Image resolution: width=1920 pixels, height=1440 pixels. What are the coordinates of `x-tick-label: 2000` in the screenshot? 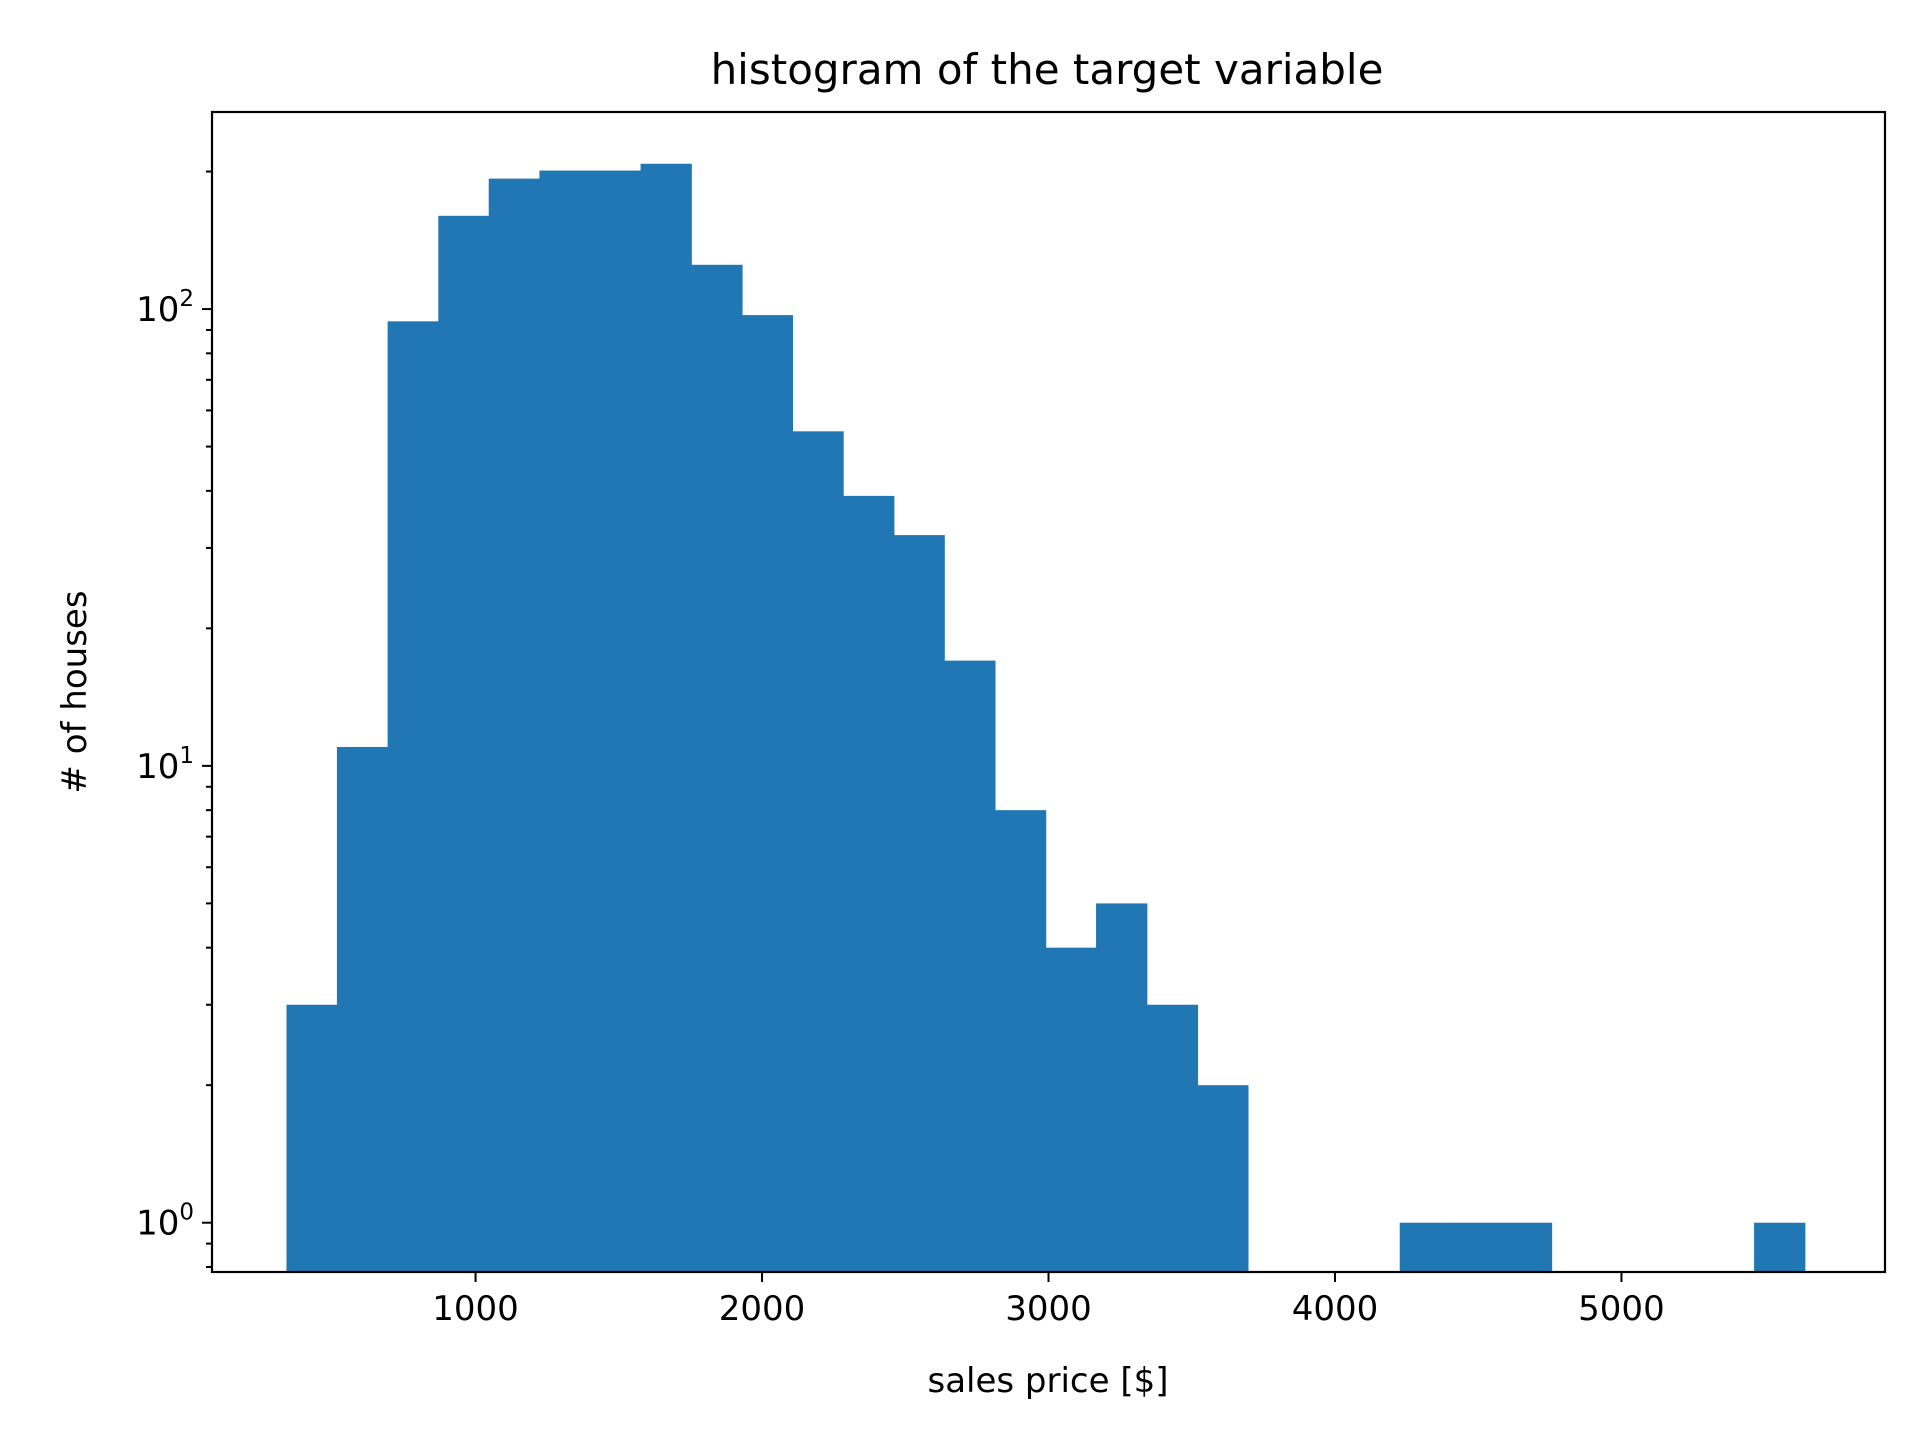 It's located at (762, 1309).